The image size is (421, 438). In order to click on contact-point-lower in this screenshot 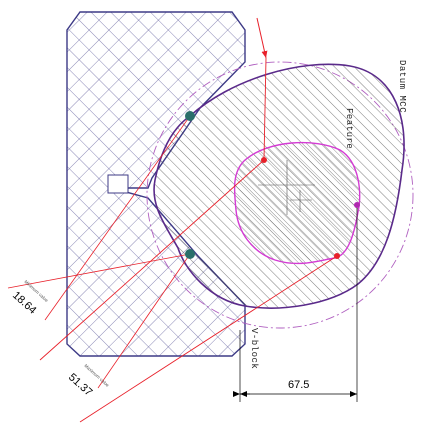, I will do `click(190, 254)`.